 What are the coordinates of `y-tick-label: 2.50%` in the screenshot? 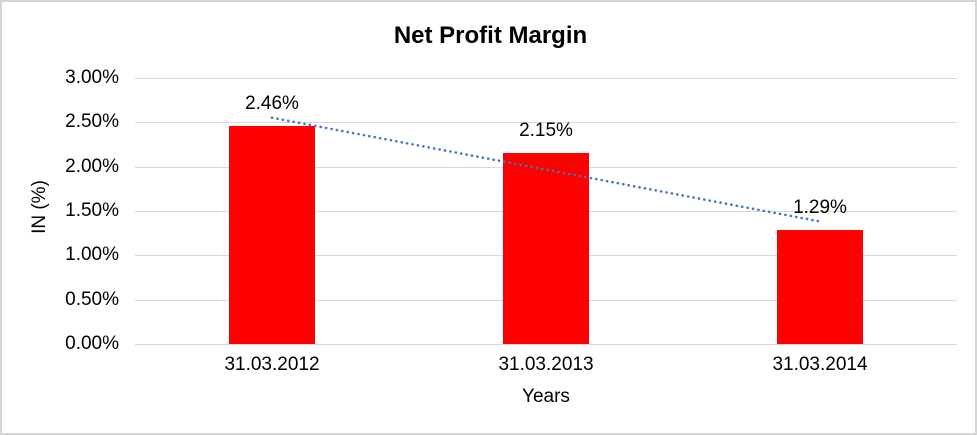 It's located at (92, 122).